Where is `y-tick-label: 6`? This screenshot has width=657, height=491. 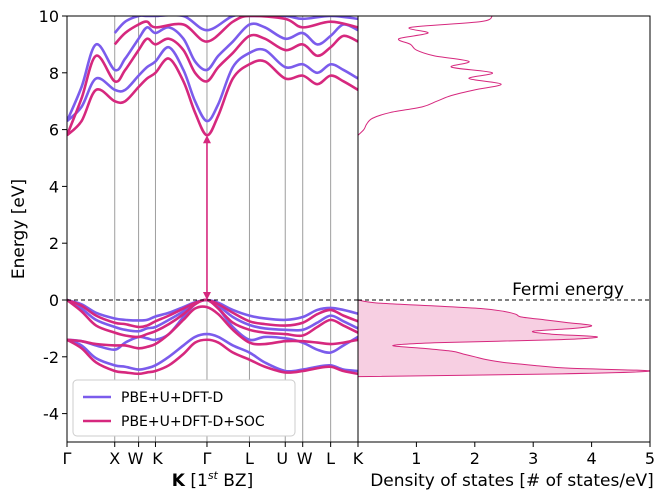
y-tick-label: 6 is located at coordinates (54, 130).